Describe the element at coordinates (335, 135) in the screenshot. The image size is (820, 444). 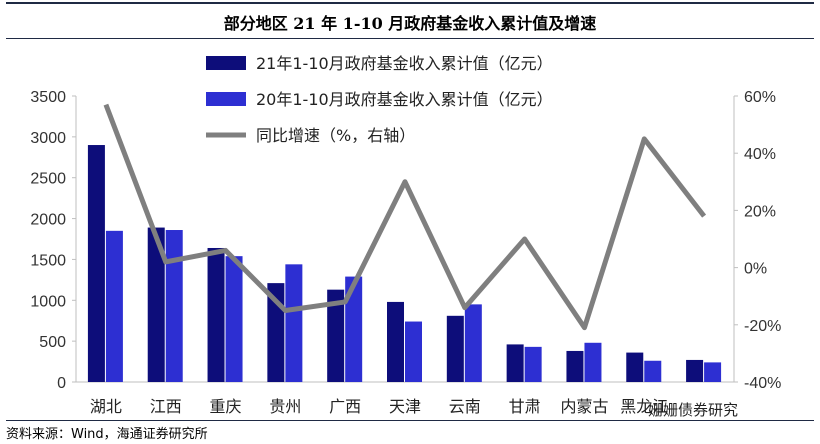
I see `legend-label: 同比增速（%，右轴）` at that location.